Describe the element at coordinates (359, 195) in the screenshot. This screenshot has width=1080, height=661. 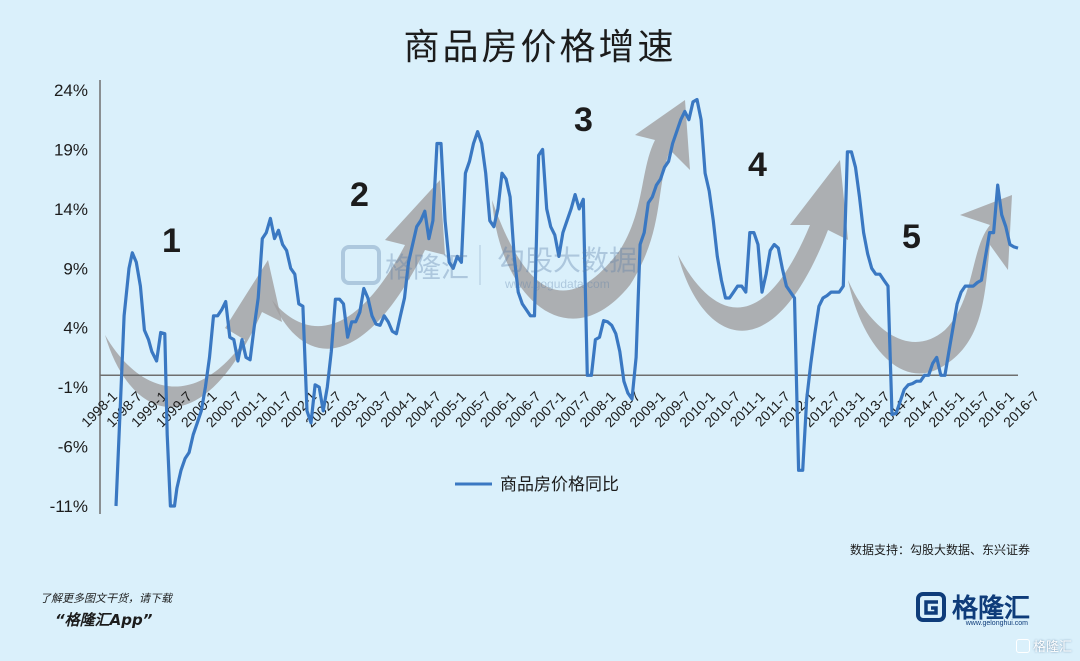
I see `wave-label-2: 2` at that location.